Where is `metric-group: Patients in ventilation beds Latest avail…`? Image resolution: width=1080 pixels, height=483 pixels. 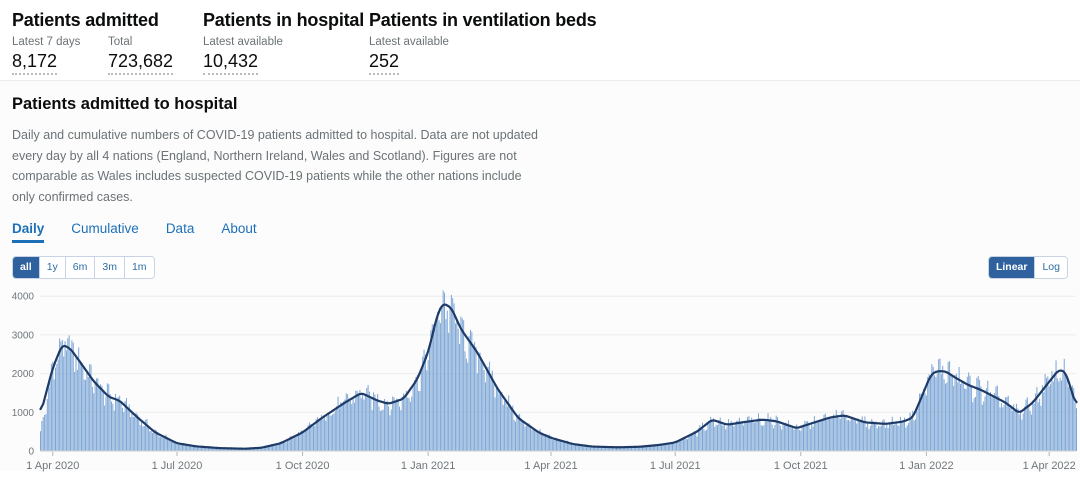
metric-group: Patients in ventilation beds Latest avail… is located at coordinates (483, 45).